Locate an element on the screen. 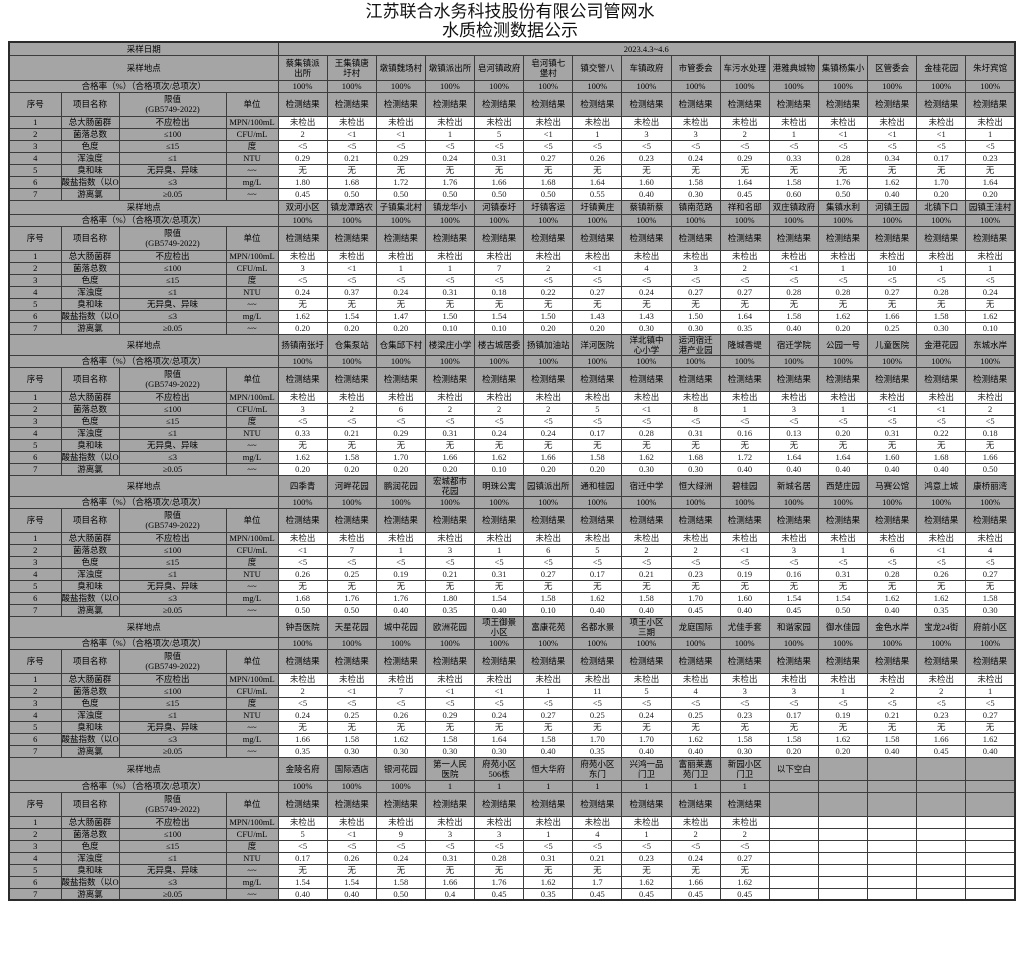 The width and height of the screenshot is (1020, 960). result-cell: 1.68 is located at coordinates (941, 457).